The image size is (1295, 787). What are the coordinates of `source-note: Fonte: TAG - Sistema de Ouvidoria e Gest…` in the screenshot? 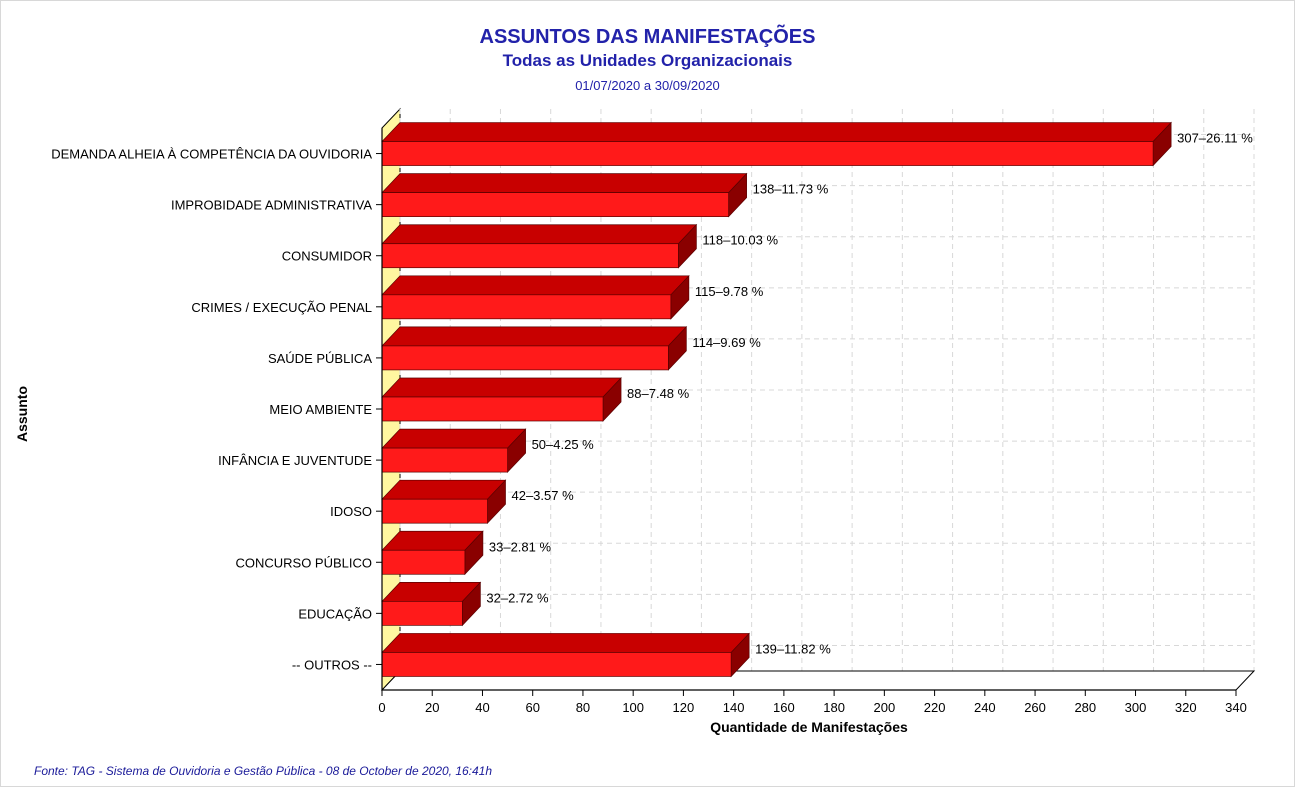 It's located at (263, 771).